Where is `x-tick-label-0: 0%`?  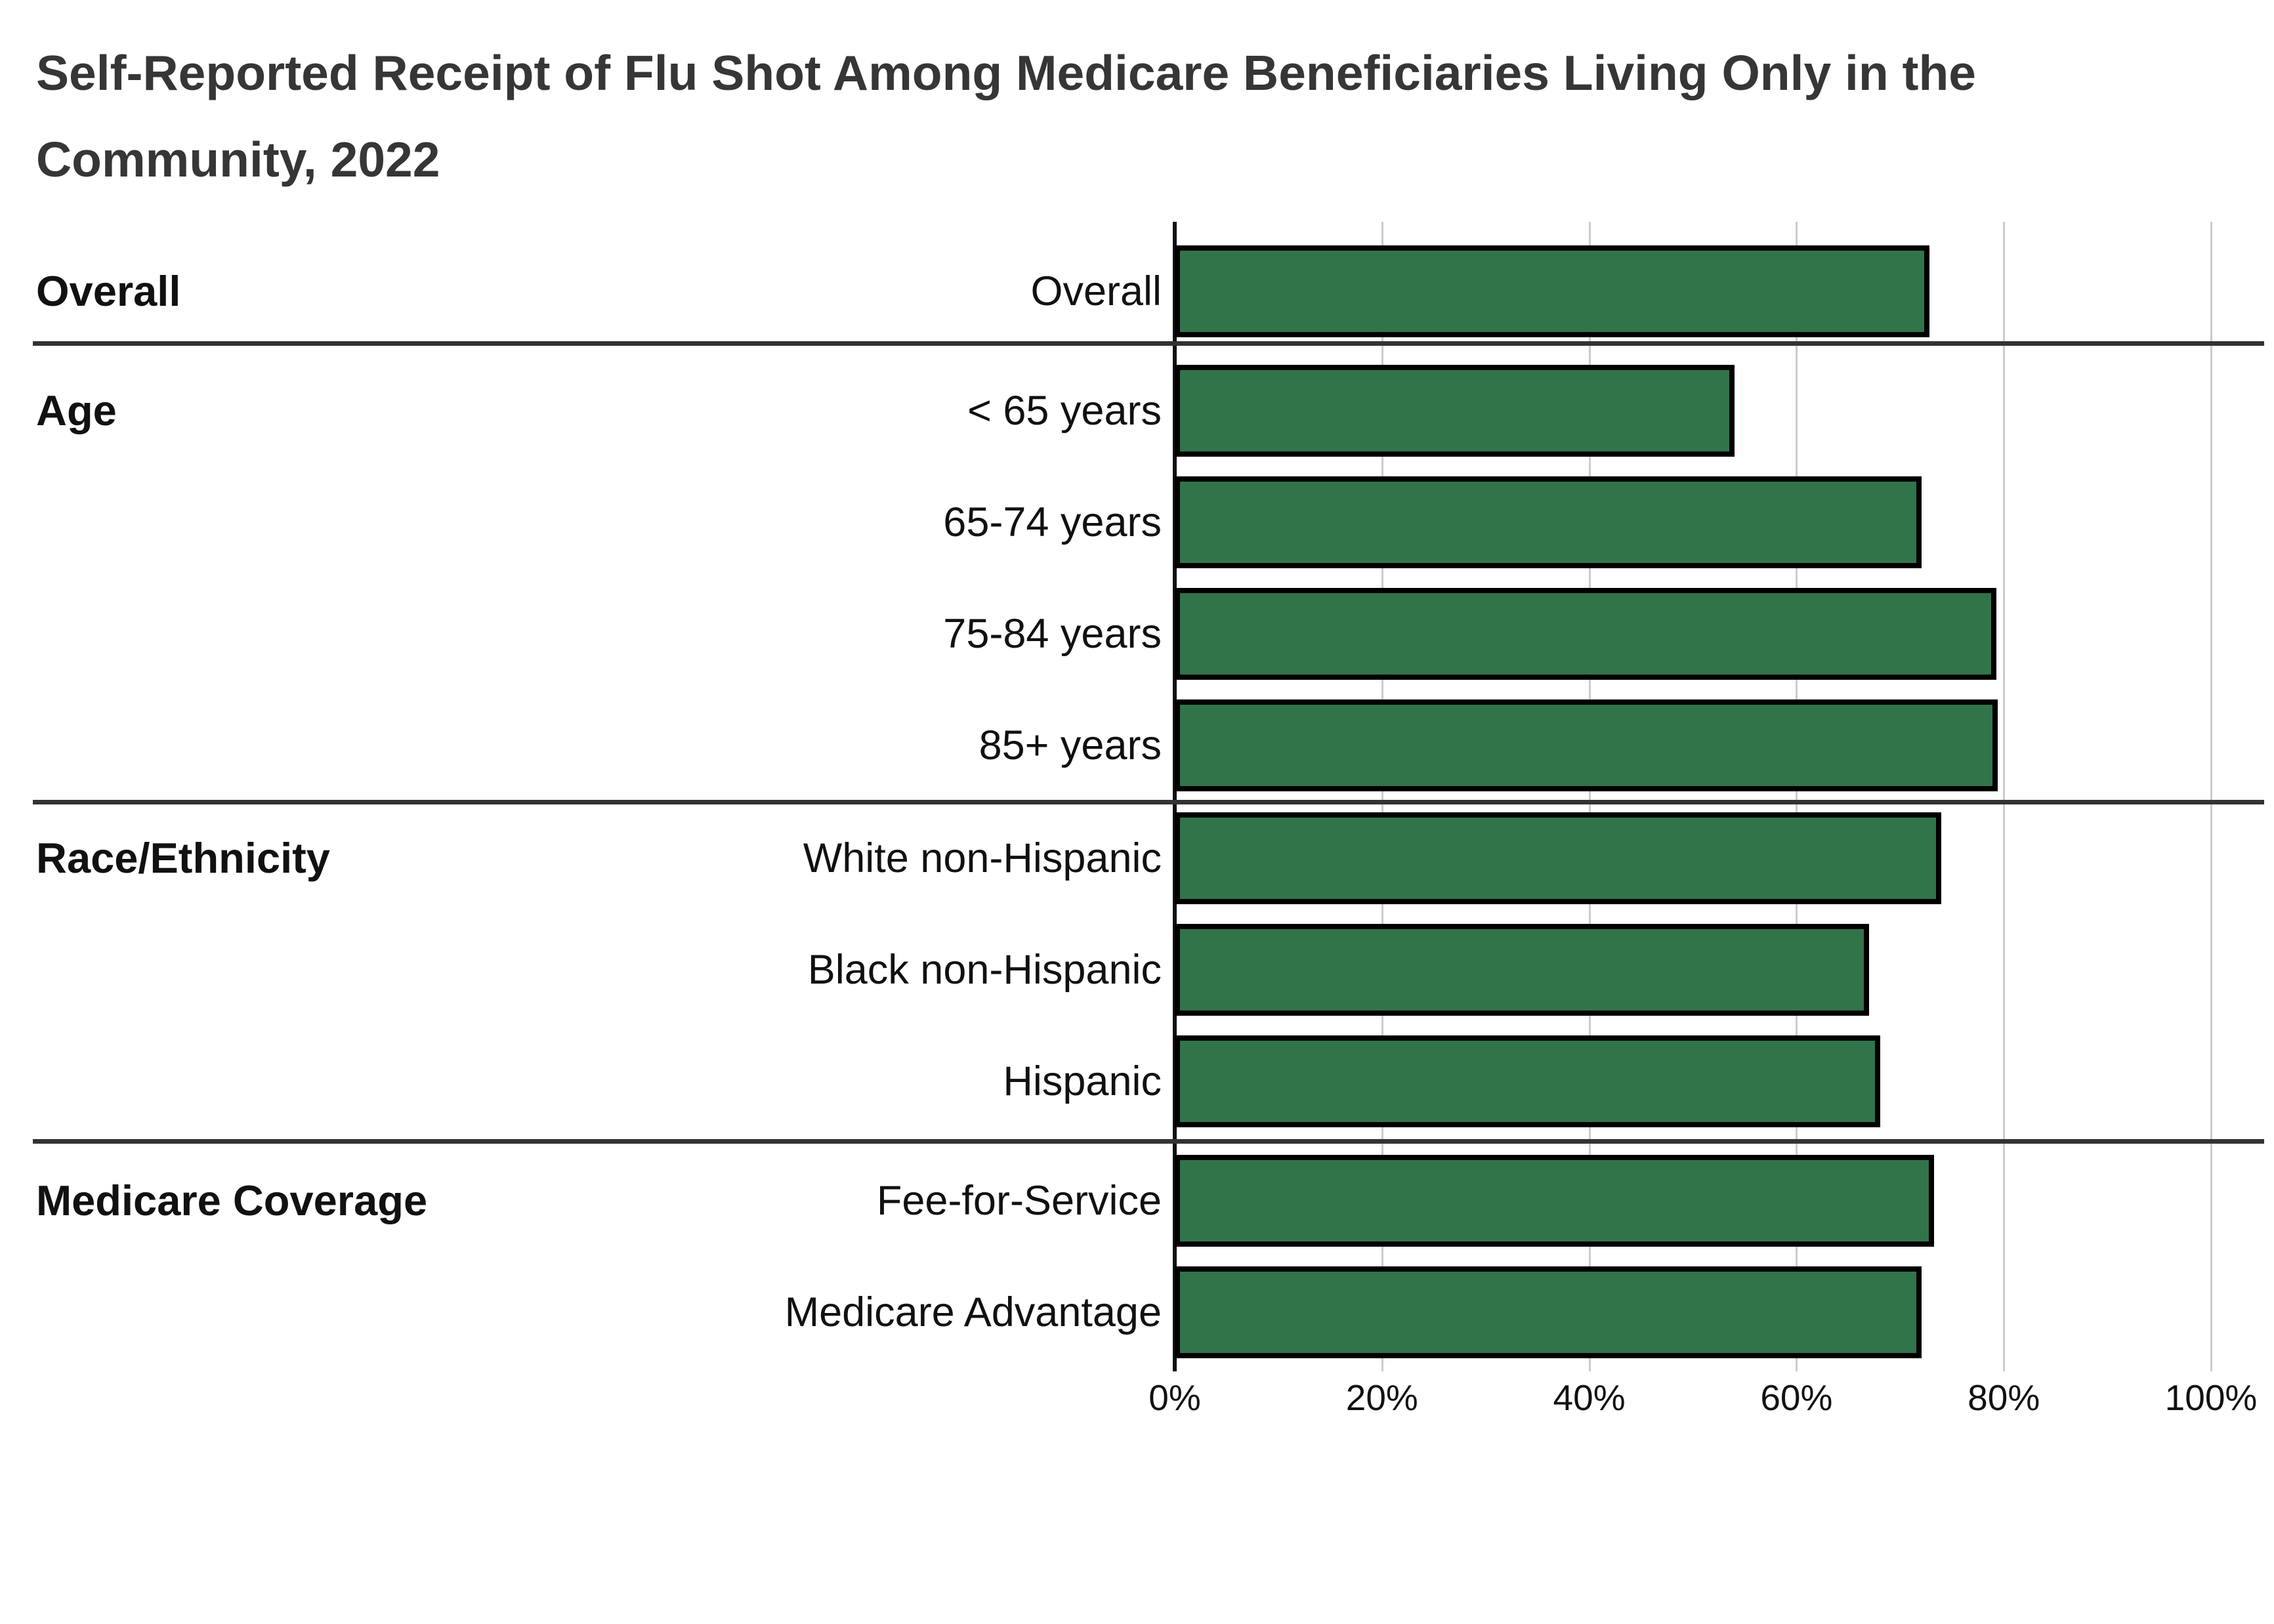
x-tick-label-0: 0% is located at coordinates (1174, 1397).